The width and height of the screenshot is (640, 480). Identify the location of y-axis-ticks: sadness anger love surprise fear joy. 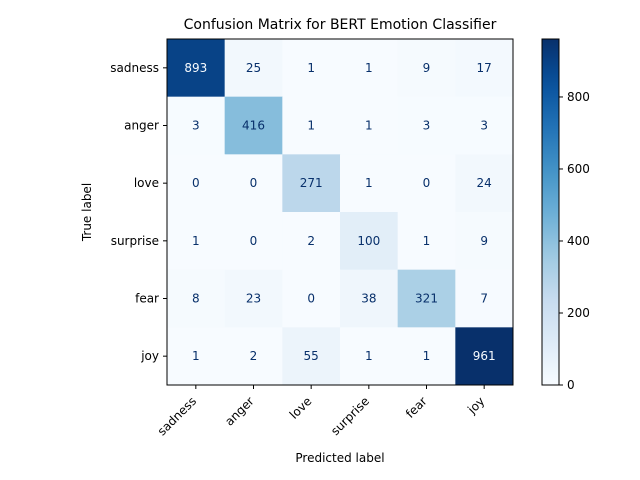
(138, 212).